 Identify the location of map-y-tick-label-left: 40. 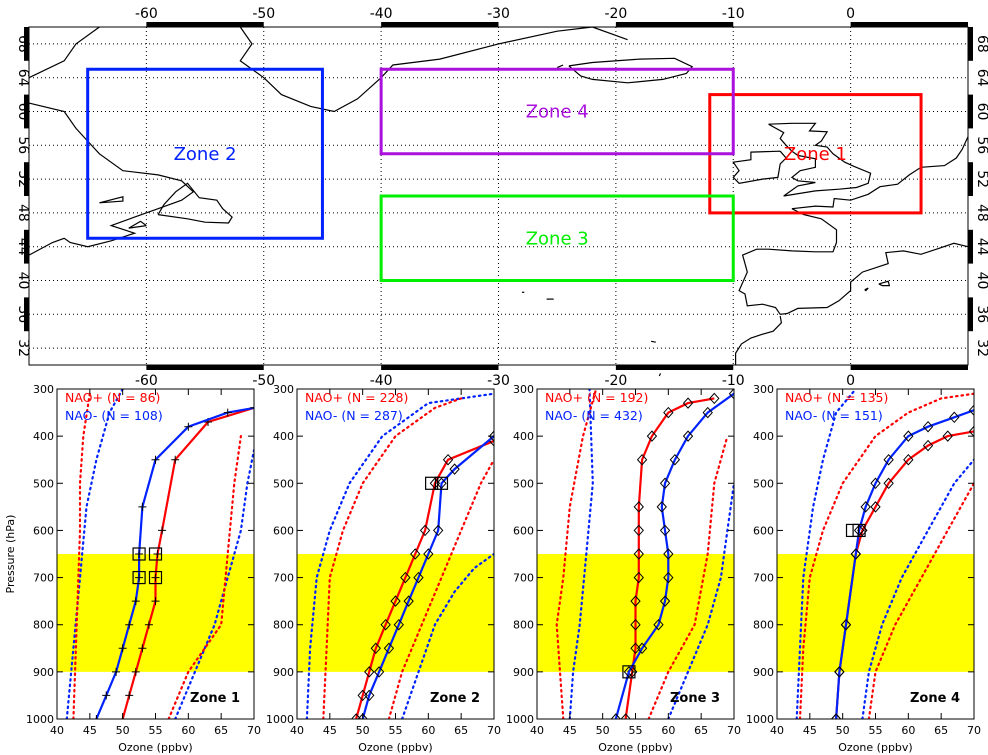
(23, 281).